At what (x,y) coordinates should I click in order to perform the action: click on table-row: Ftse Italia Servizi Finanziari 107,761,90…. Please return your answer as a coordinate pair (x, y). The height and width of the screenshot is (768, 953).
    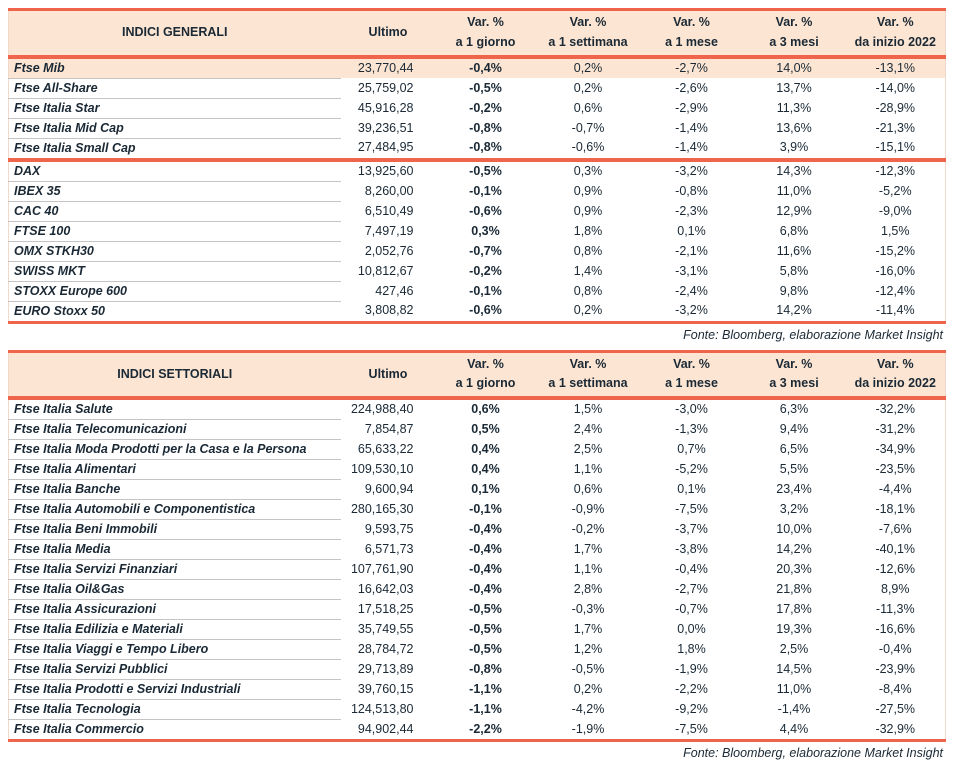
    Looking at the image, I should click on (477, 569).